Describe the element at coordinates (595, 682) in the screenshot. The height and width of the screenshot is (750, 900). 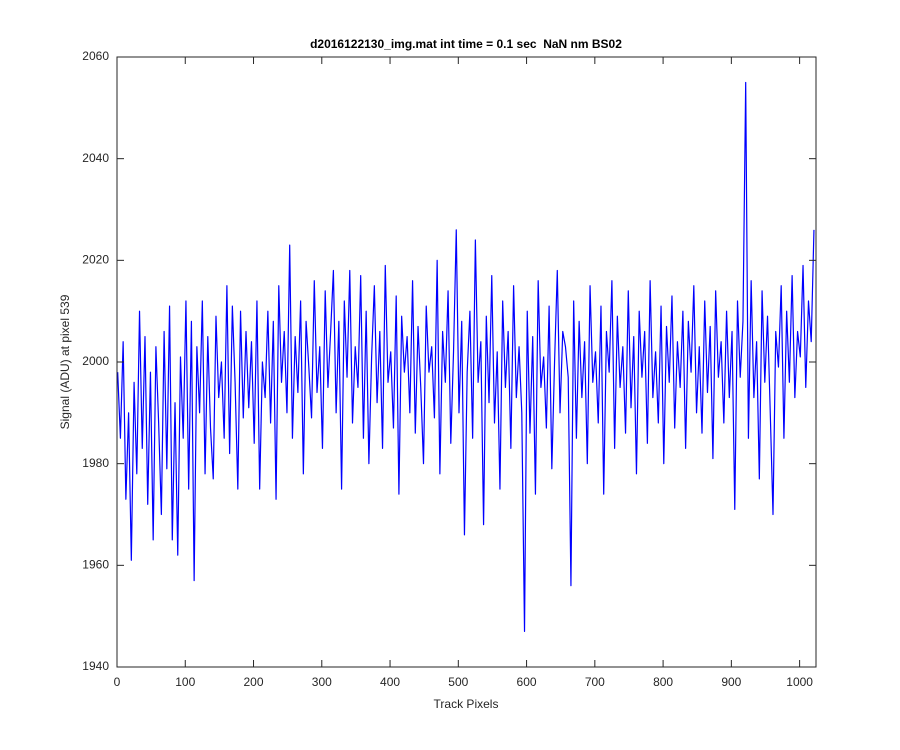
I see `x-tick-label: 700` at that location.